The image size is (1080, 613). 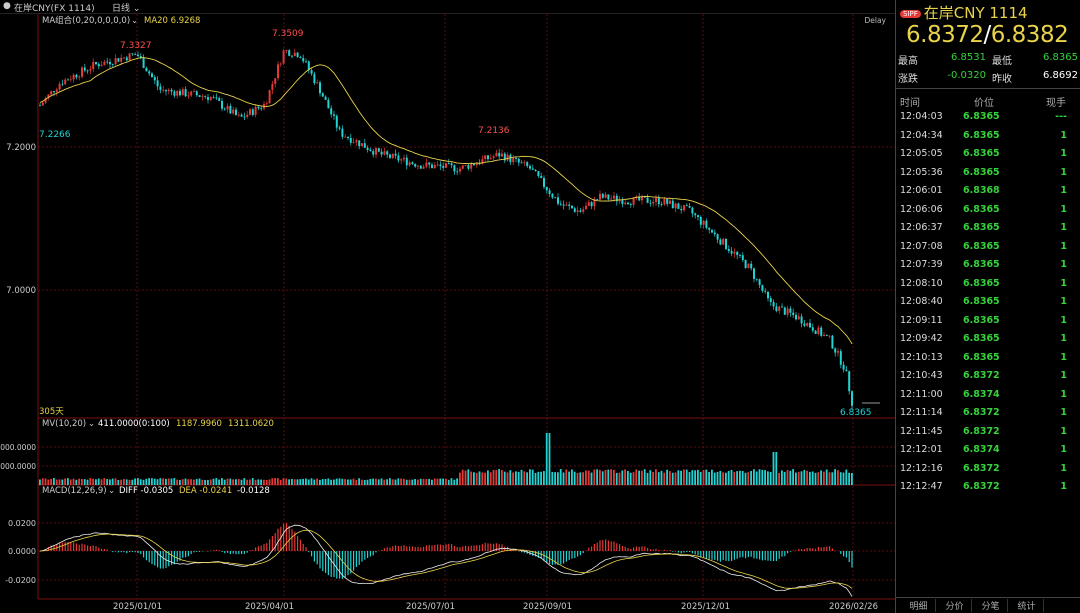 I want to click on tick-row: 12:12:01 6.8374 1, so click(x=988, y=450).